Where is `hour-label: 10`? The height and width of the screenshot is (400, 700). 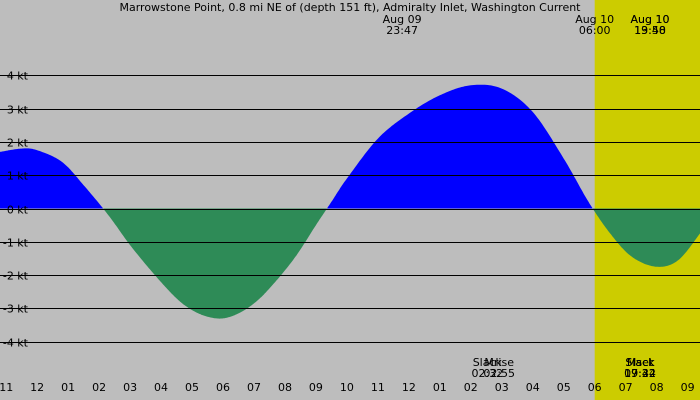
hour-label: 10 is located at coordinates (347, 387).